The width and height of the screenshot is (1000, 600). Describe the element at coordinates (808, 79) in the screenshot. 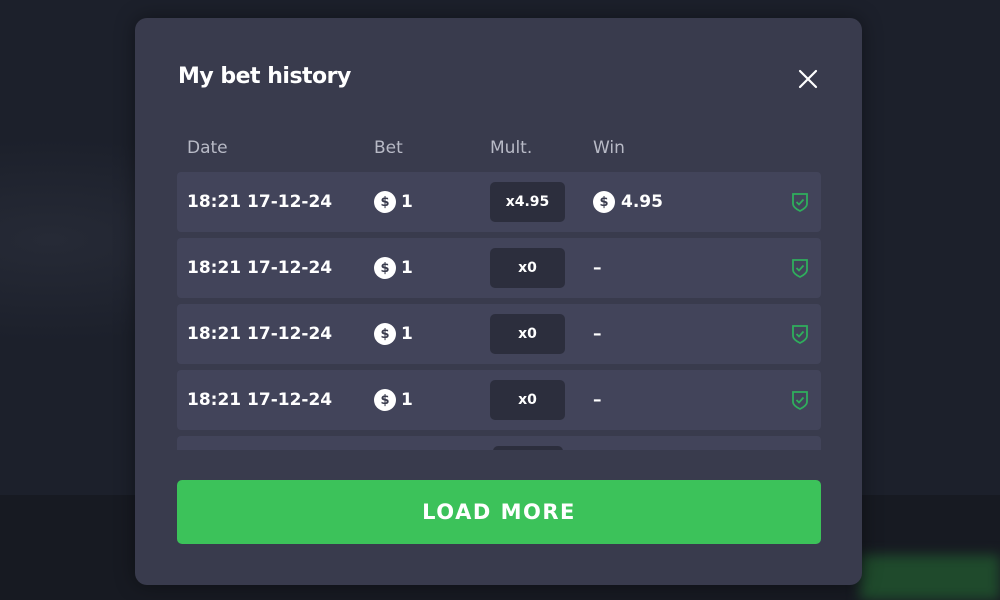

I see `close-icon` at that location.